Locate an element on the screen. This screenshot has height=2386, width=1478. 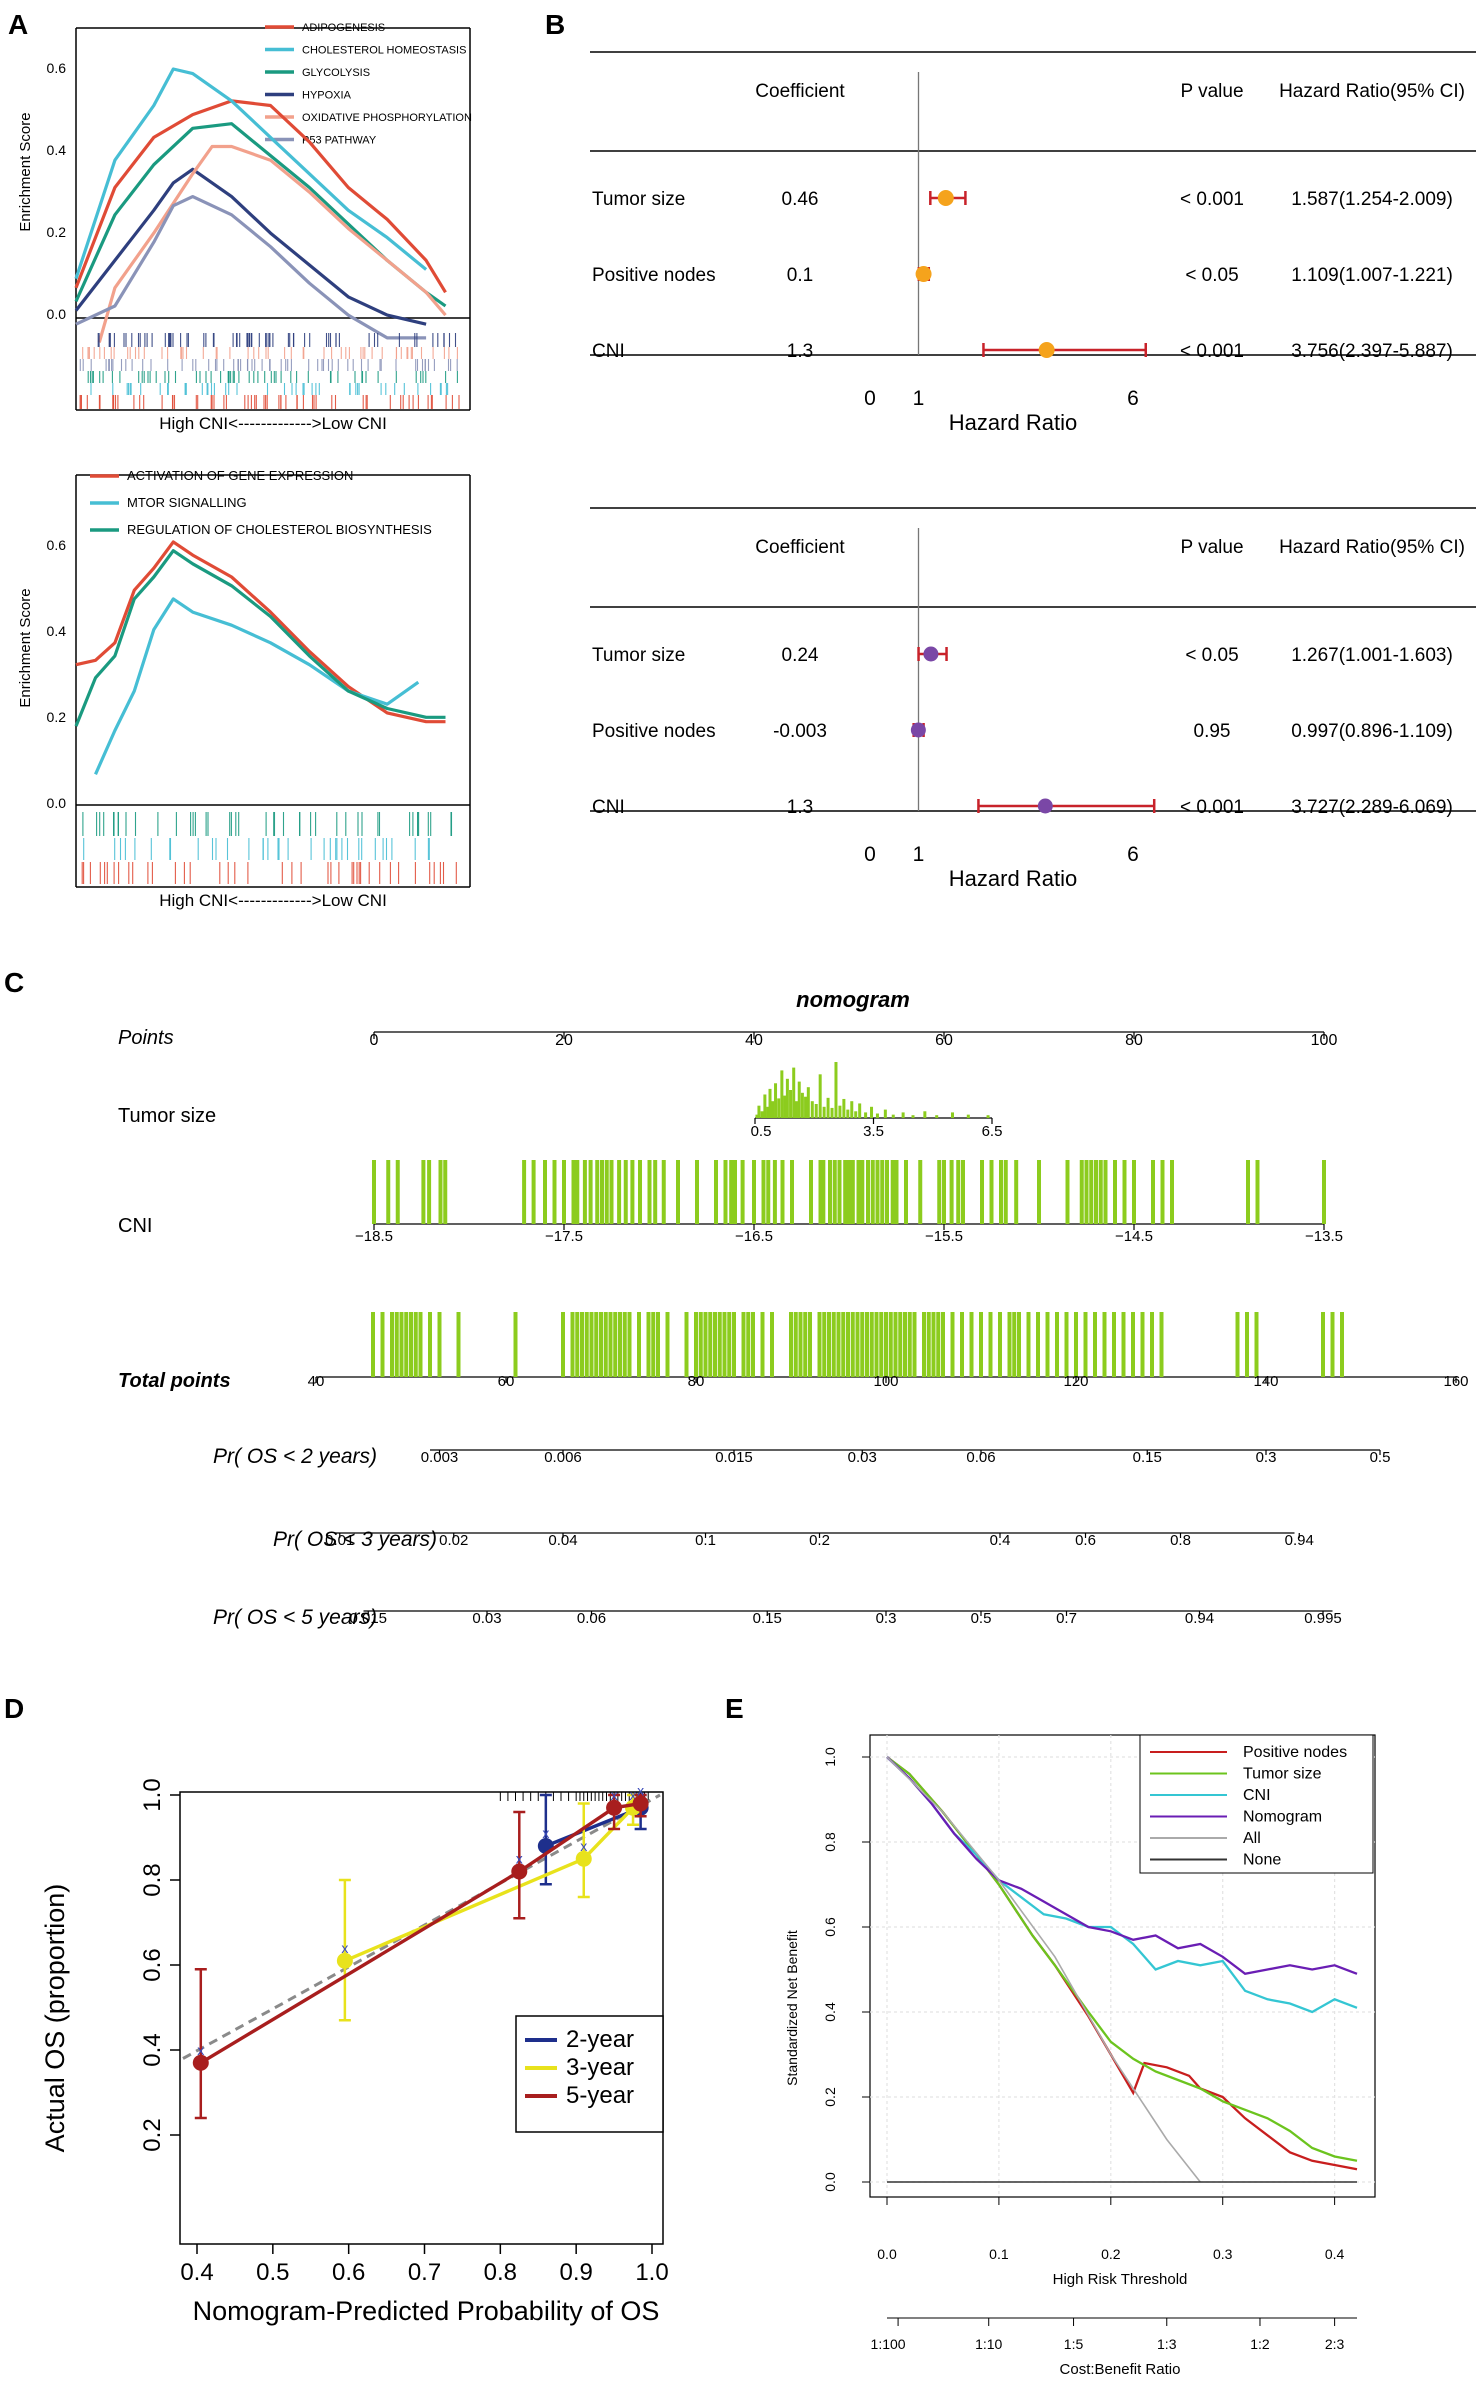
pr5-tick-label: 0.3 is located at coordinates (886, 1618).